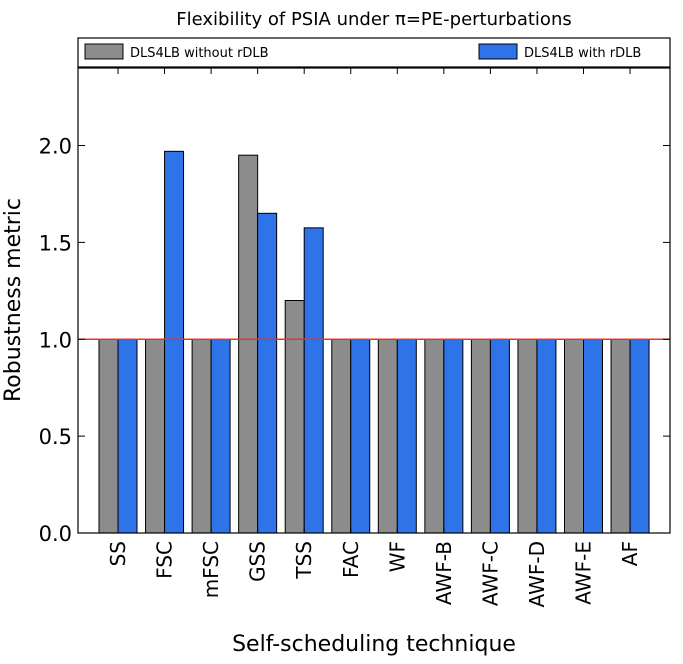  I want to click on x-tick-label-awf-c: AWF-C, so click(490, 573).